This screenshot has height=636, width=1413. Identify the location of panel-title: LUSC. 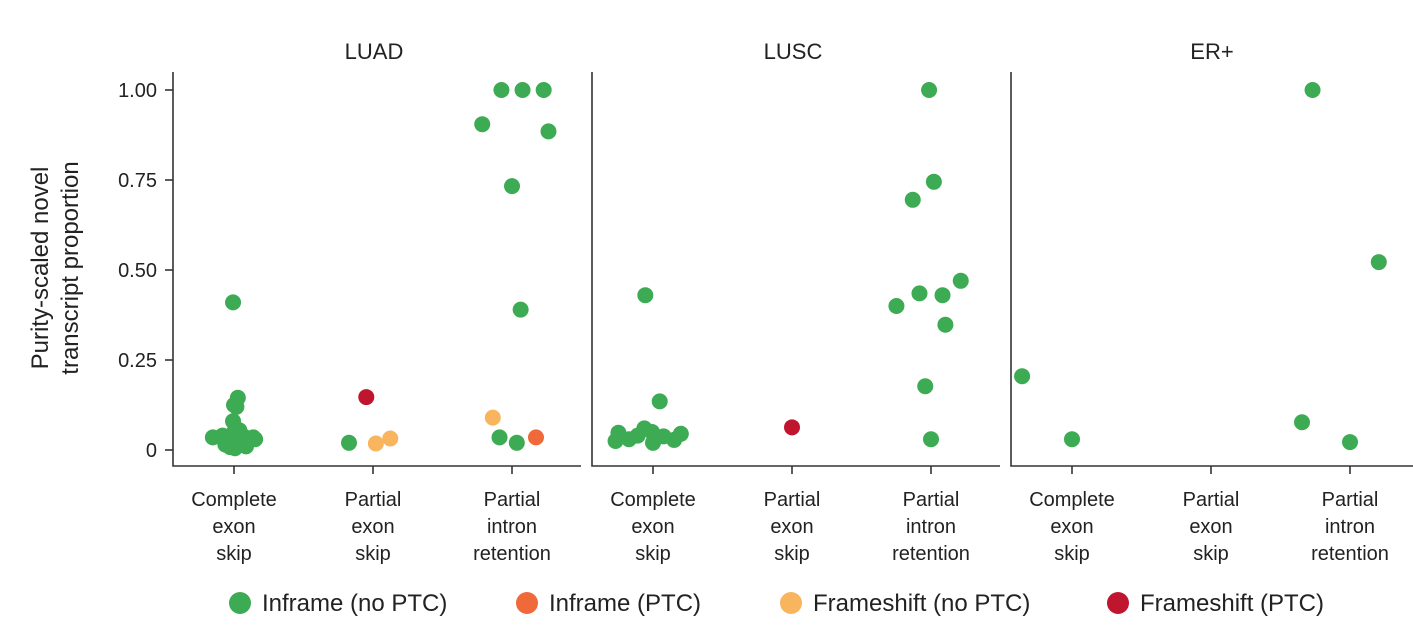
(793, 51).